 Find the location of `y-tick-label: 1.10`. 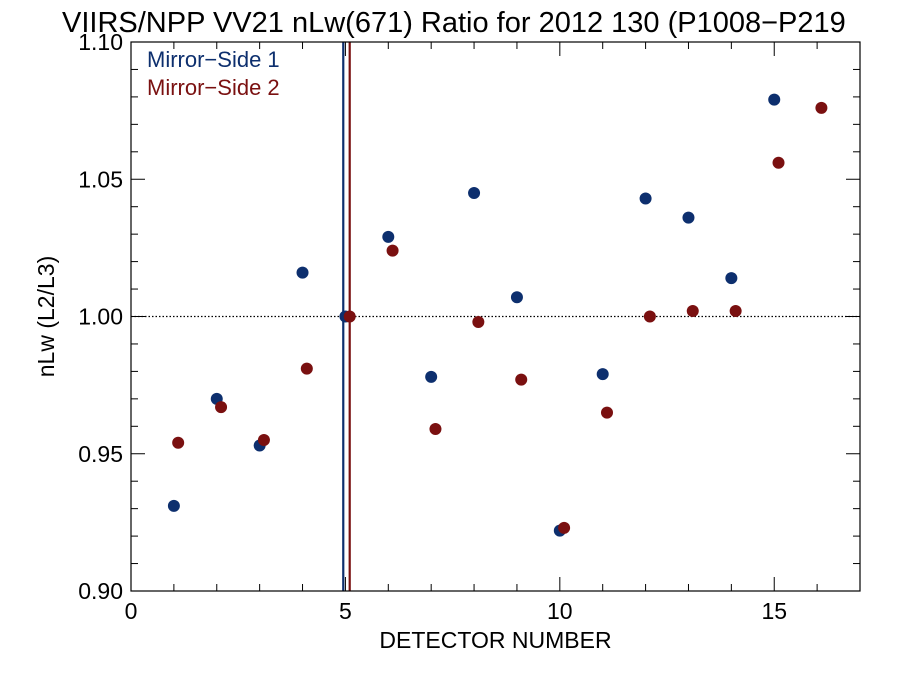

y-tick-label: 1.10 is located at coordinates (100, 42).